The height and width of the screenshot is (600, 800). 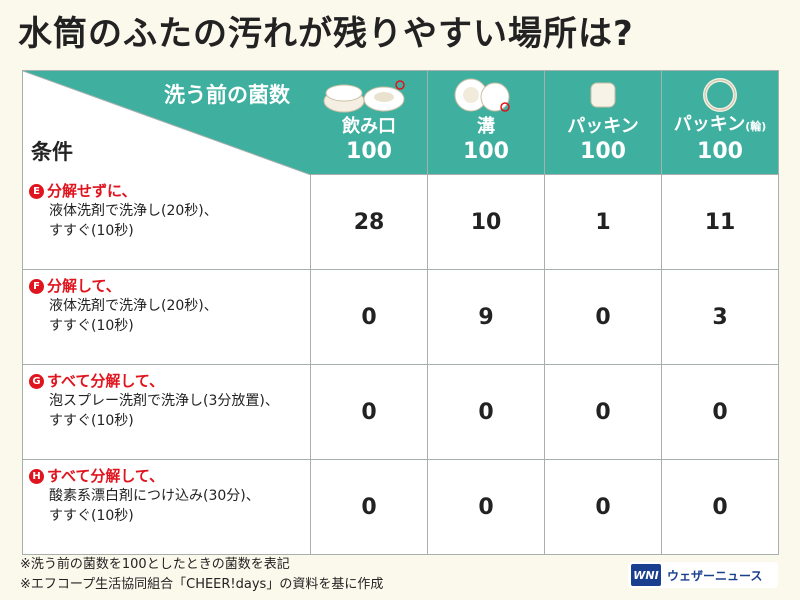 I want to click on condition-cell: F 分解して、 液体洗剤で洗浄し(20秒)、 すすぐ(10秒), so click(x=166, y=317).